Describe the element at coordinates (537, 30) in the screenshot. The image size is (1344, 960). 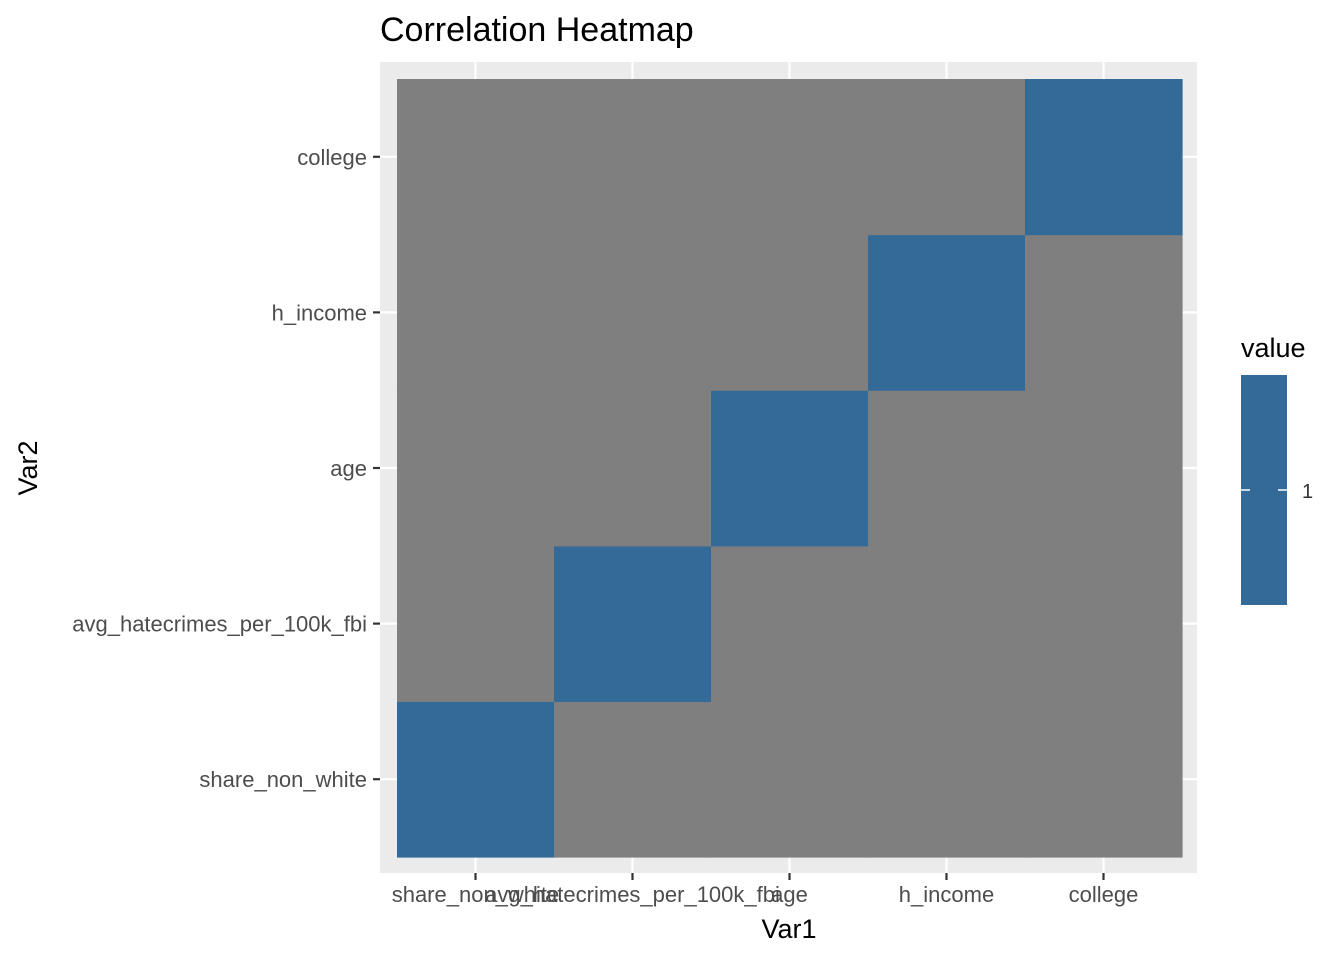
I see `chart-title: Correlation Heatmap` at that location.